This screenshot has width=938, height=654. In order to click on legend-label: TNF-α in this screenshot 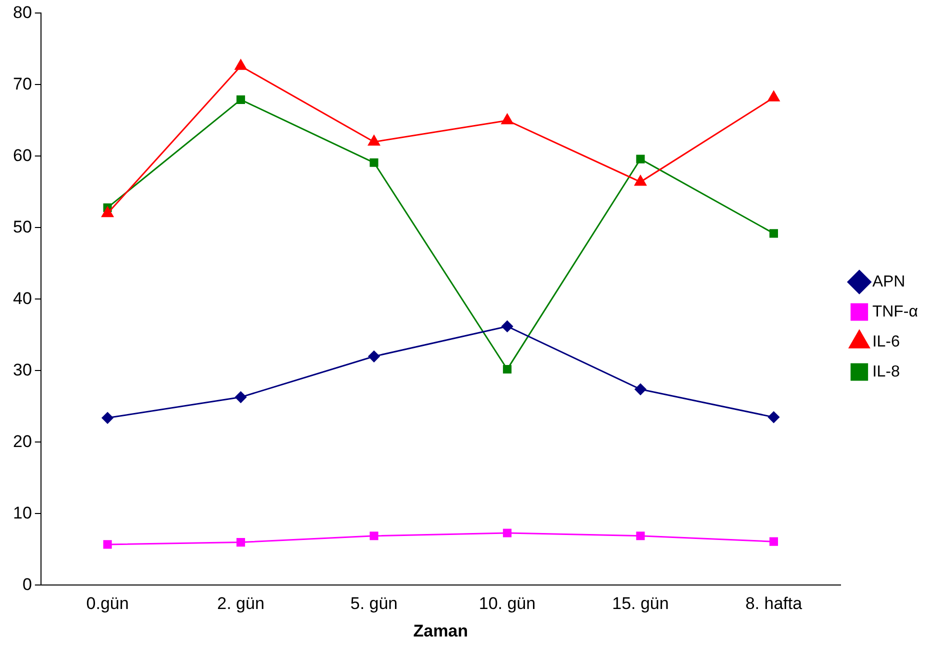, I will do `click(895, 311)`.